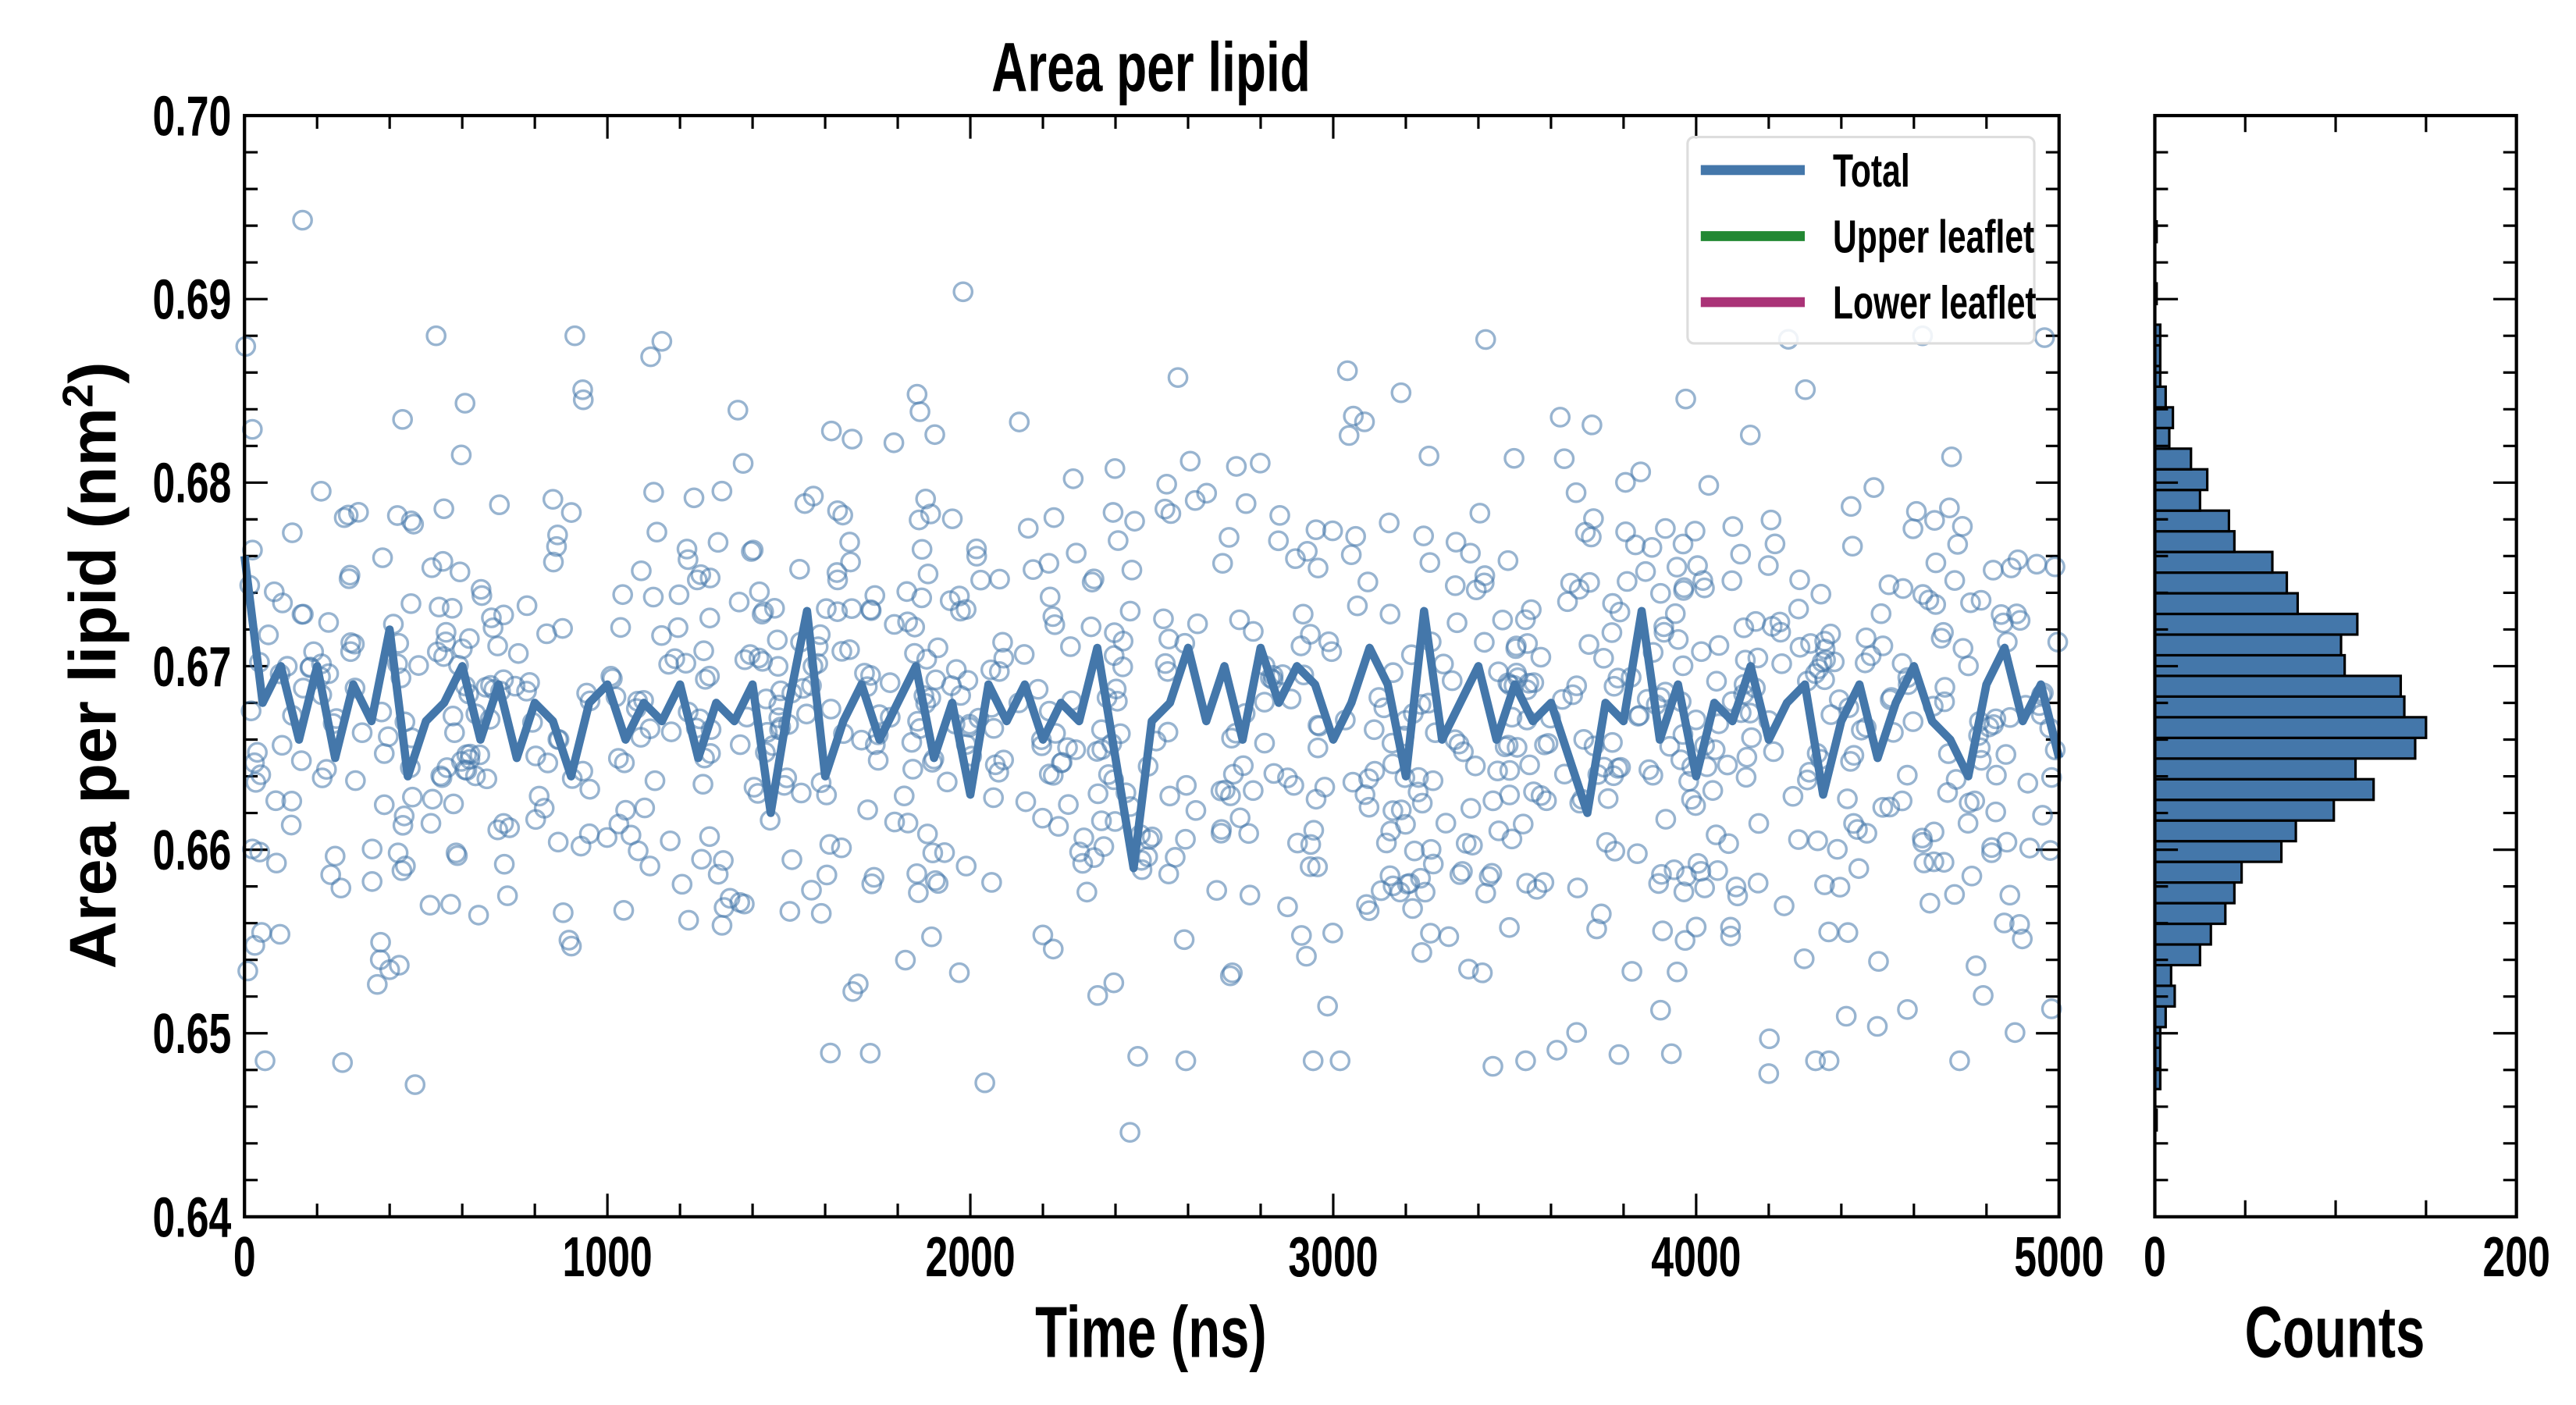  I want to click on legend: Total Upper leaflet Lower leaflet, so click(1861, 240).